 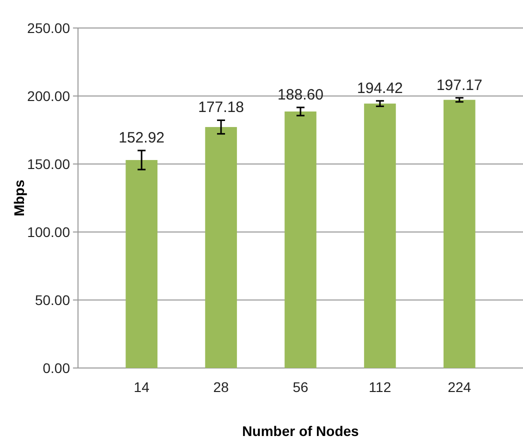 What do you see at coordinates (142, 387) in the screenshot?
I see `x-tick-label: 14` at bounding box center [142, 387].